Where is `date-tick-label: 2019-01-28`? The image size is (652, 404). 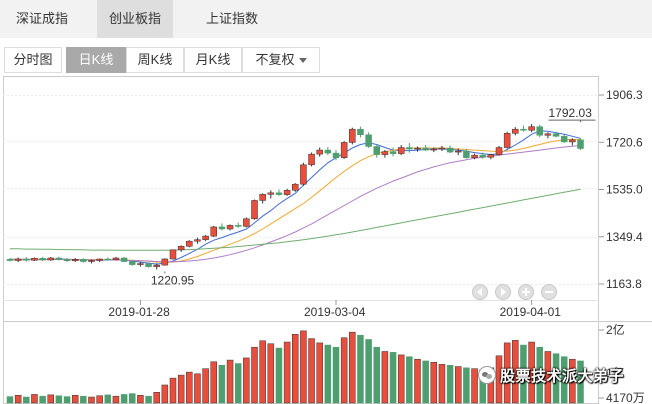 date-tick-label: 2019-01-28 is located at coordinates (139, 312).